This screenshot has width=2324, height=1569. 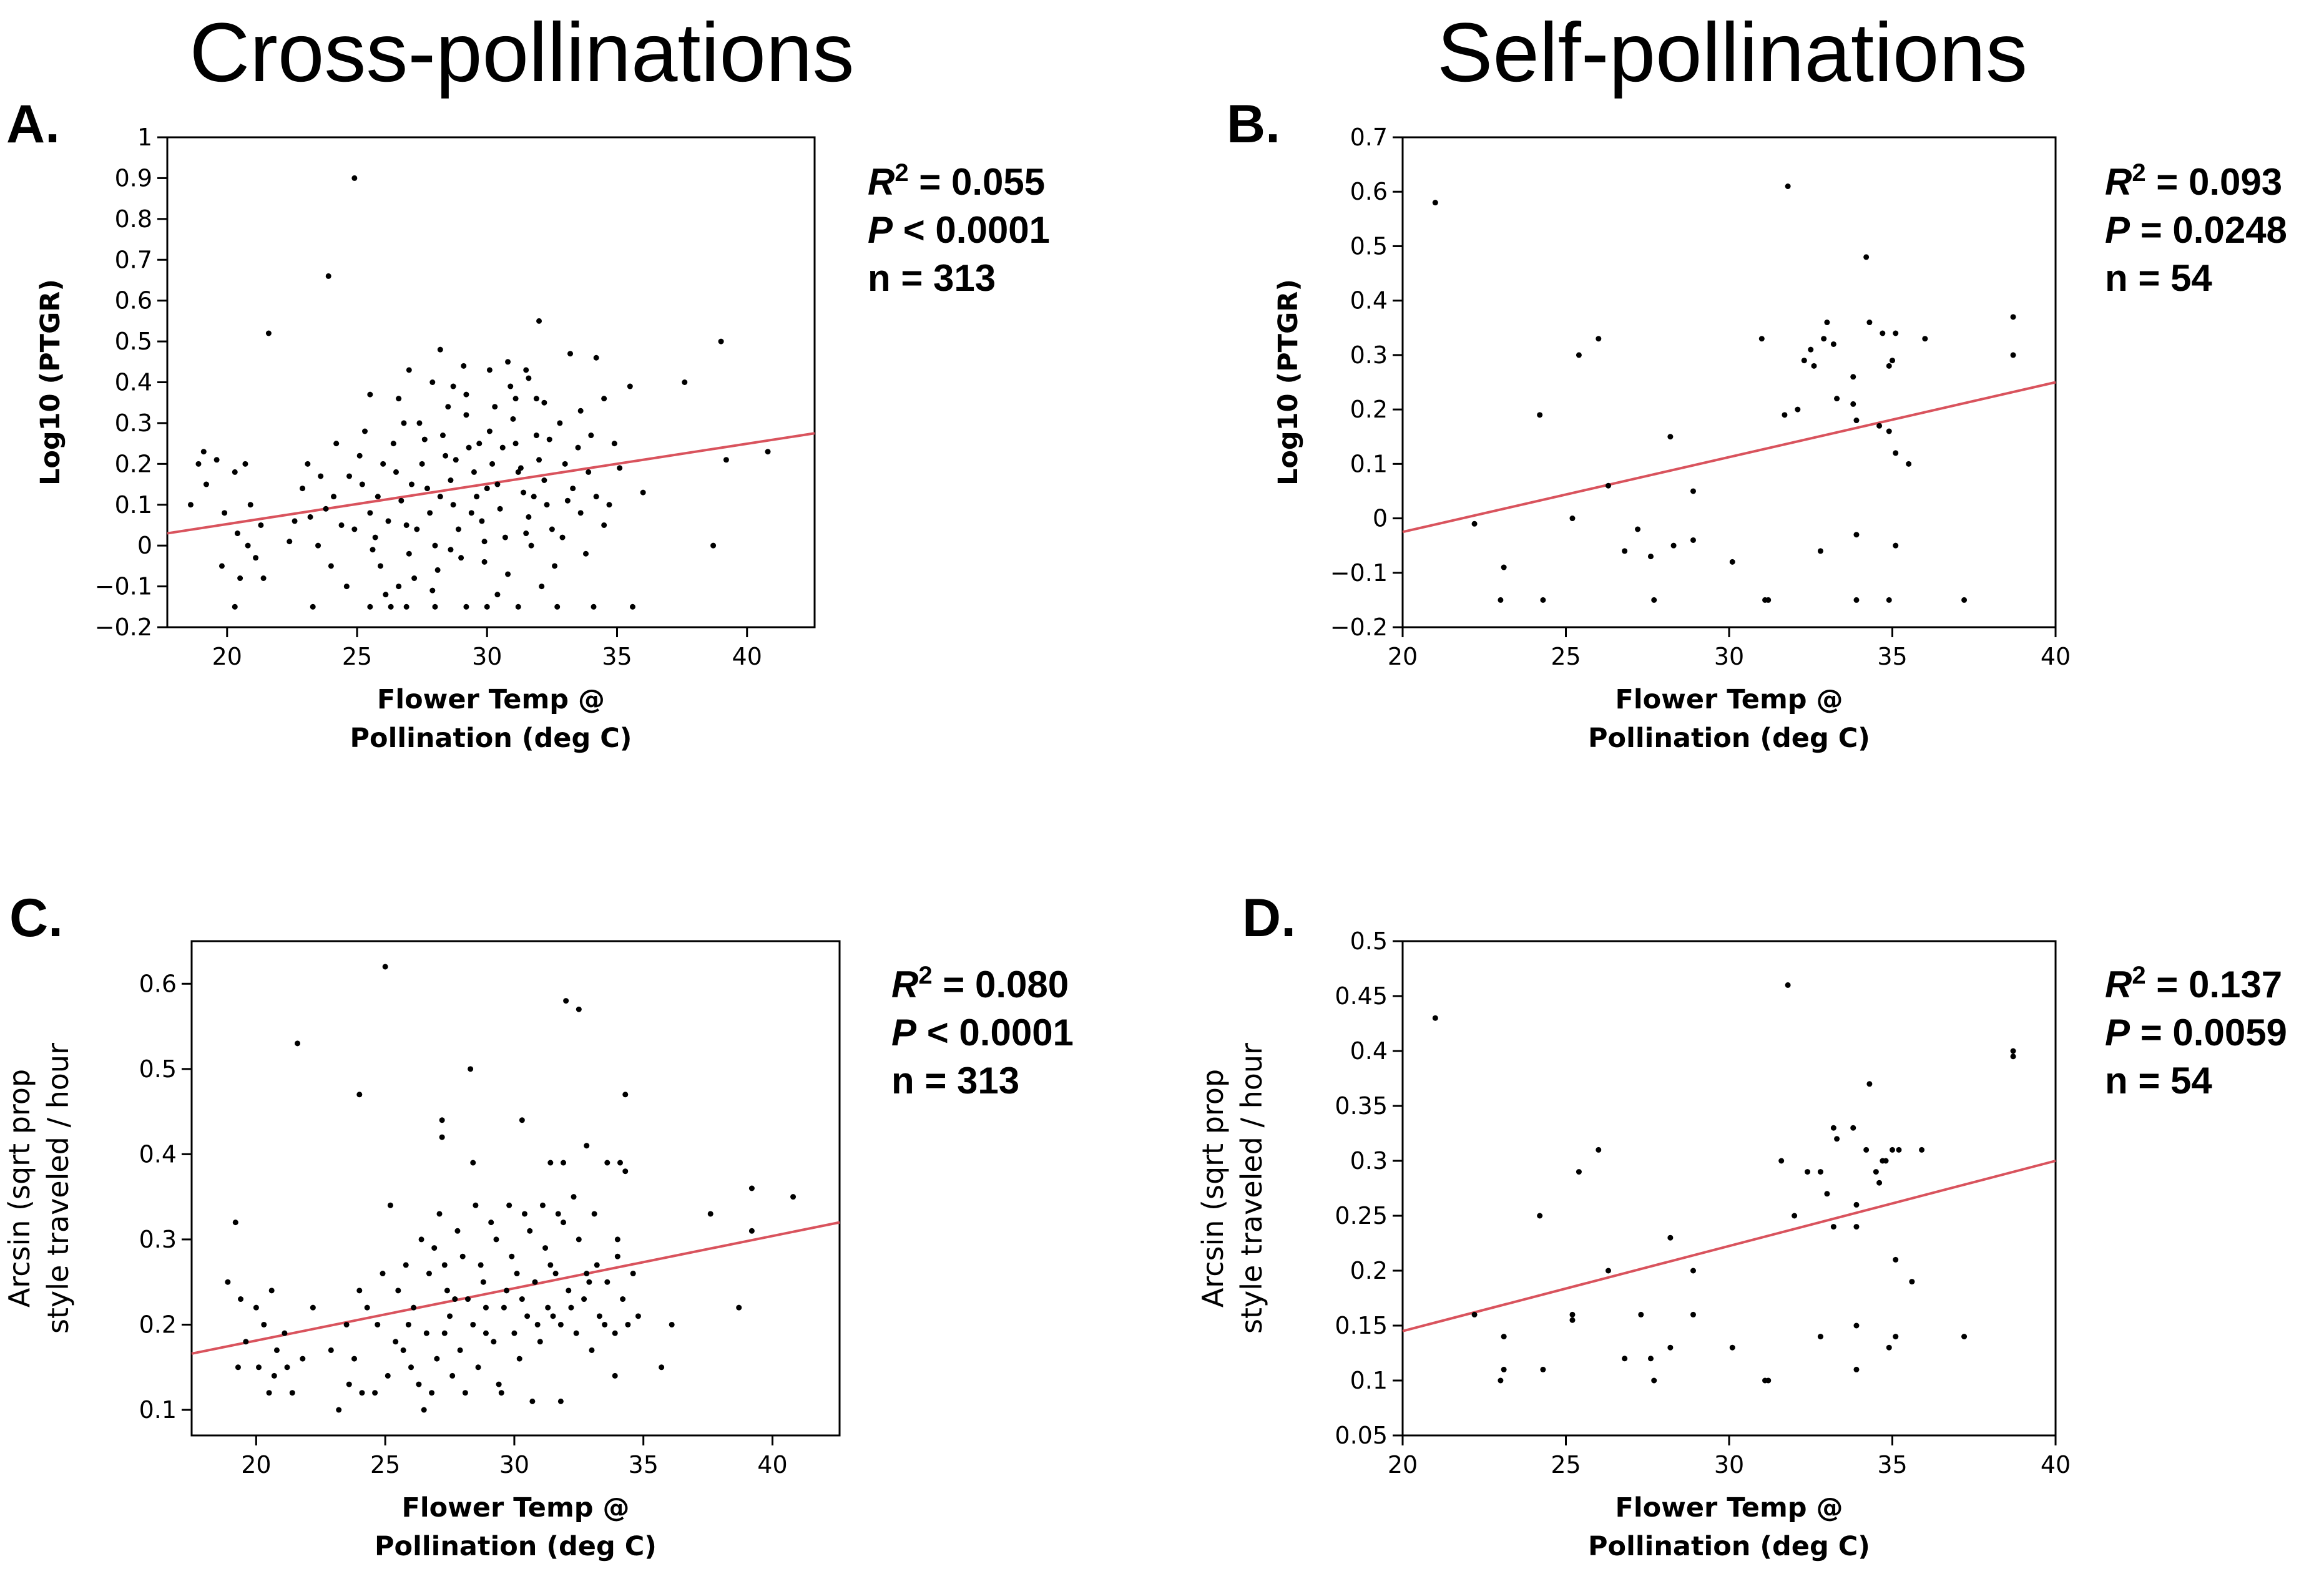 I want to click on y-tick-label: 0.6, so click(x=1369, y=191).